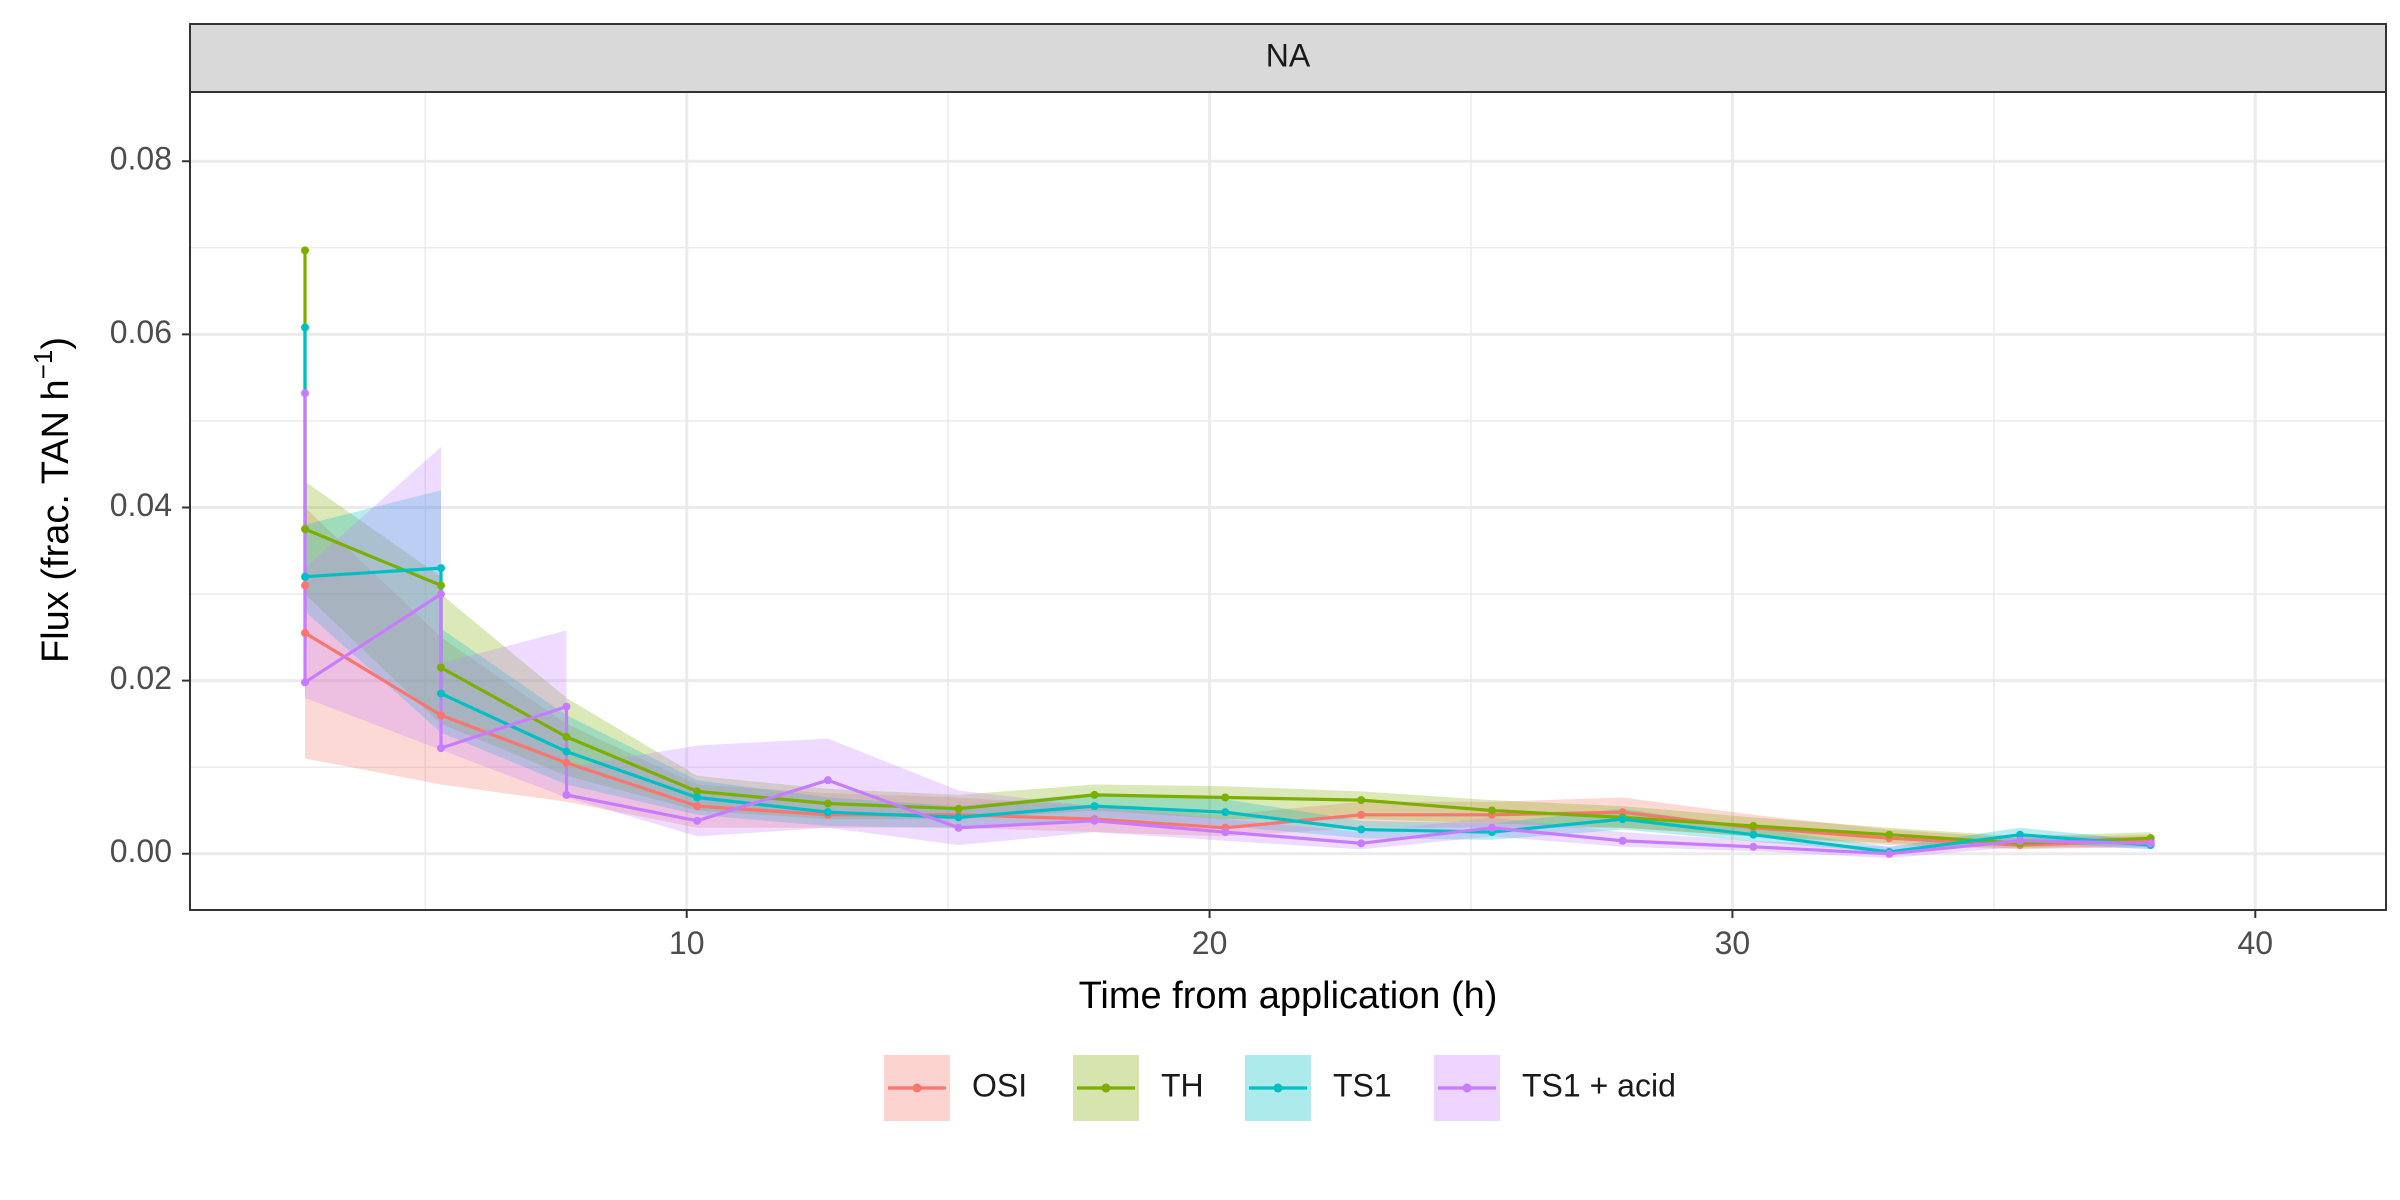  What do you see at coordinates (141, 851) in the screenshot?
I see `y-tick-label: 0.00` at bounding box center [141, 851].